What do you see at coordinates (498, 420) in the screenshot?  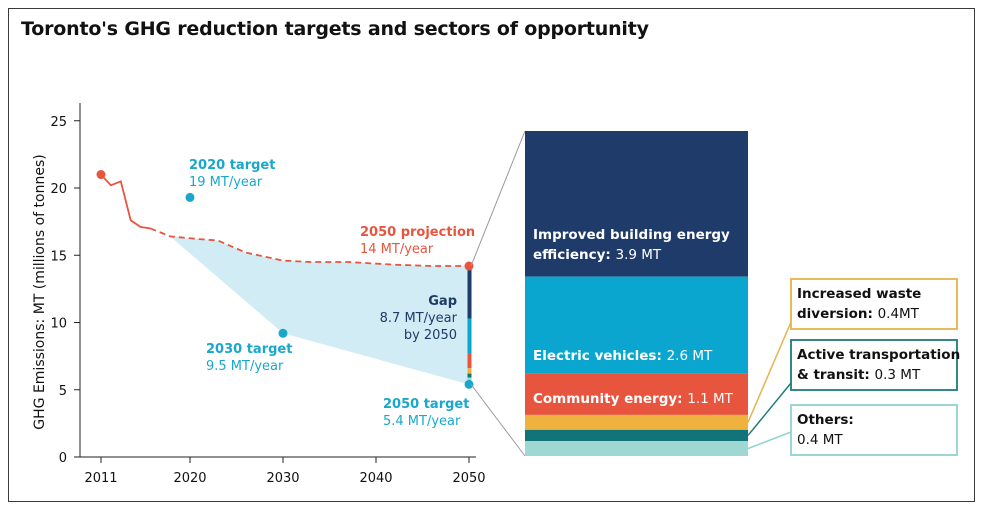 I see `connector-bottom` at bounding box center [498, 420].